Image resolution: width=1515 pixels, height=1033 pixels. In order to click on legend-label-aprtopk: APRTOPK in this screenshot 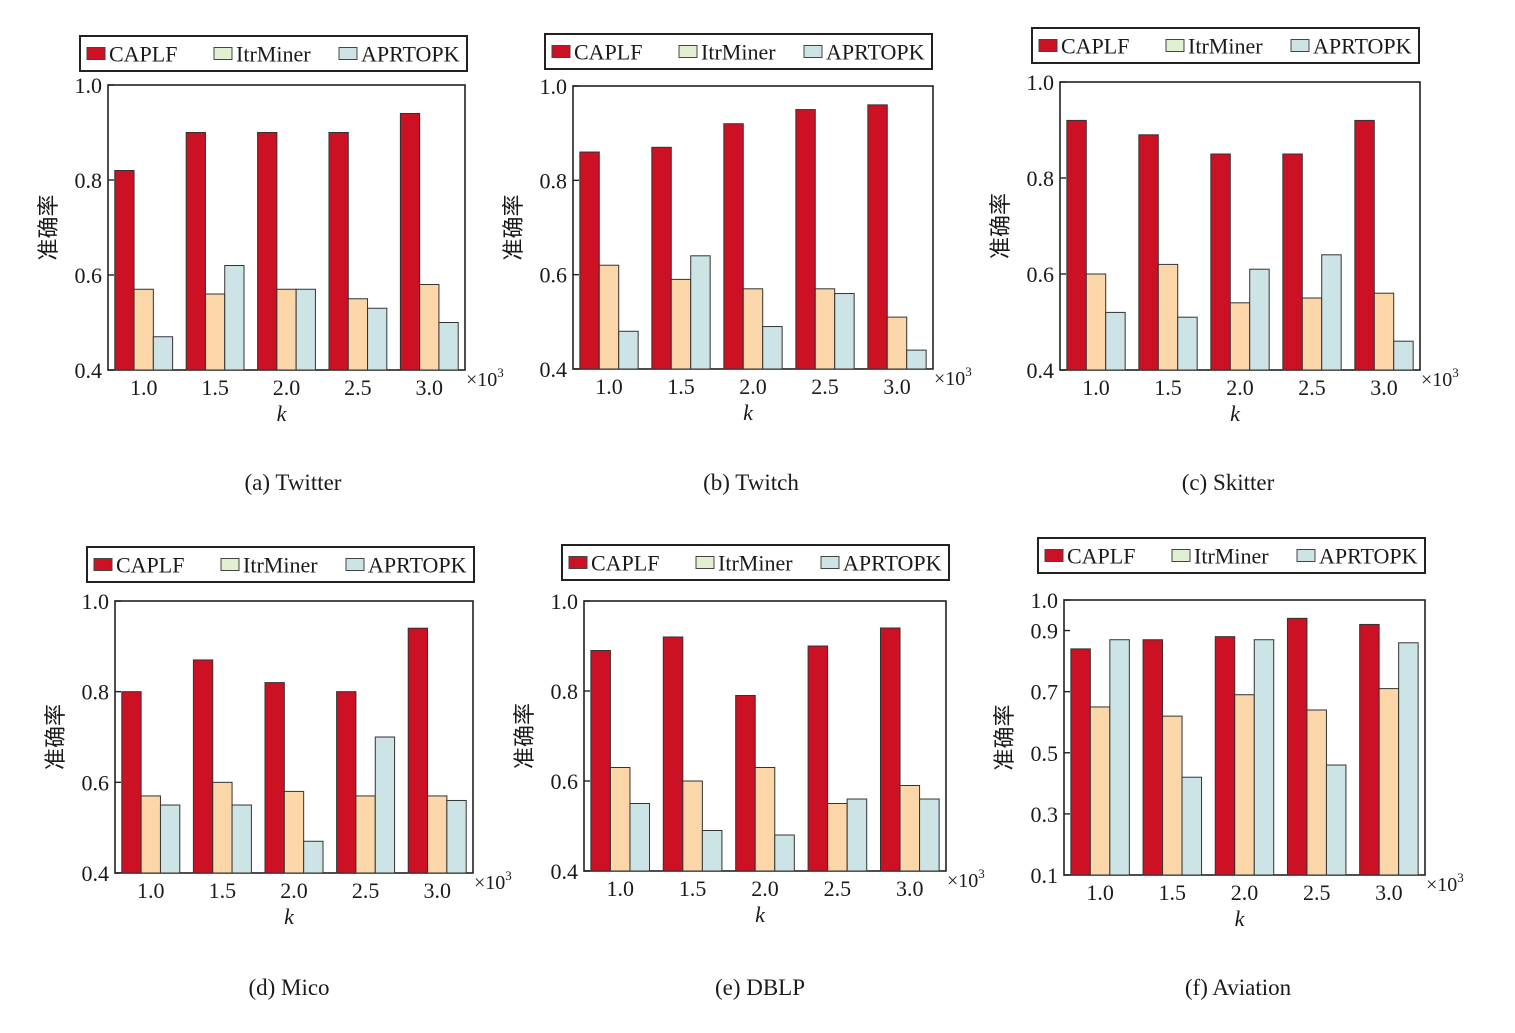, I will do `click(892, 563)`.